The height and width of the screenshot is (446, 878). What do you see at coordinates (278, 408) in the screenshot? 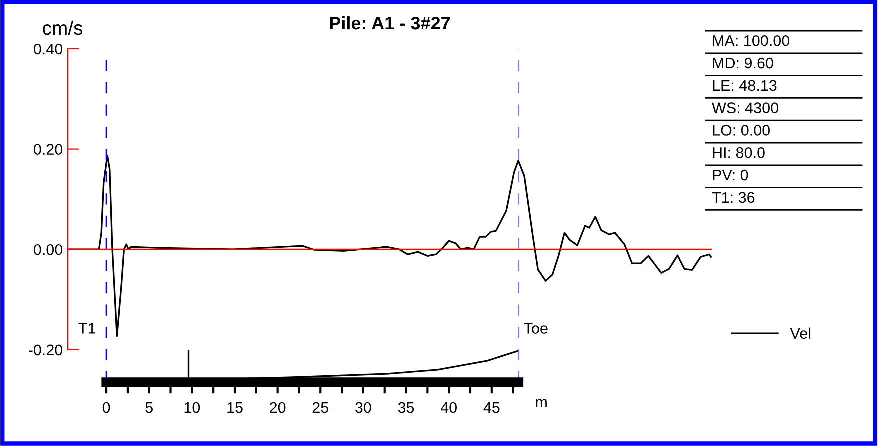
I see `x-tick-label: 20` at bounding box center [278, 408].